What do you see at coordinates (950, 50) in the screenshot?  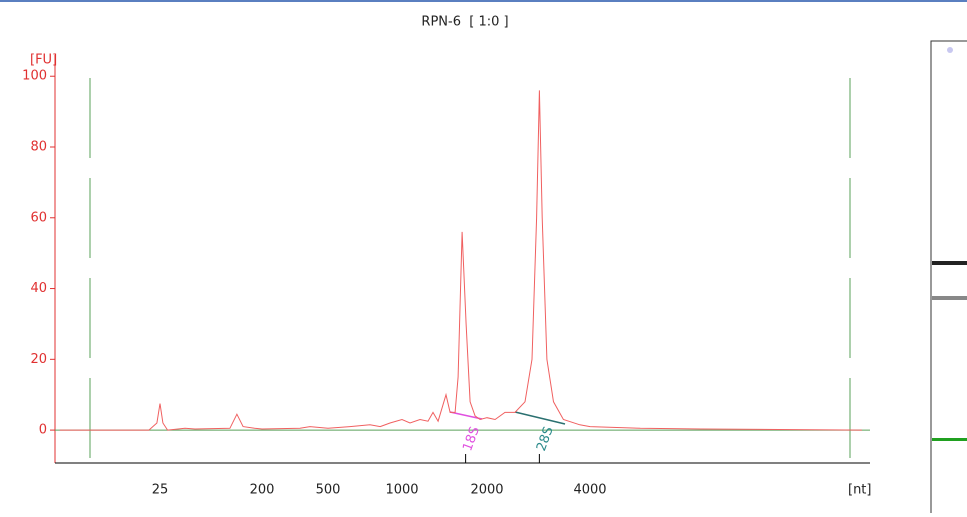 I see `gel-dot` at bounding box center [950, 50].